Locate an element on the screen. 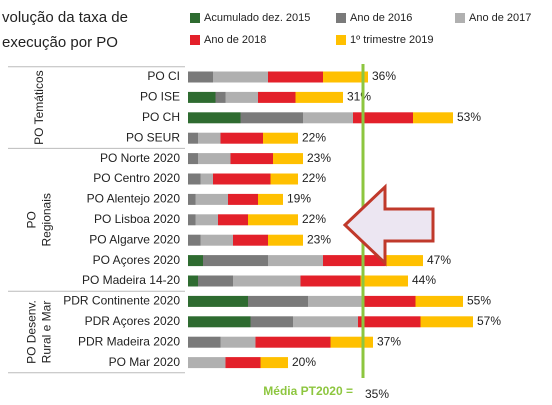  chart-title: volução da taxa de is located at coordinates (65, 17).